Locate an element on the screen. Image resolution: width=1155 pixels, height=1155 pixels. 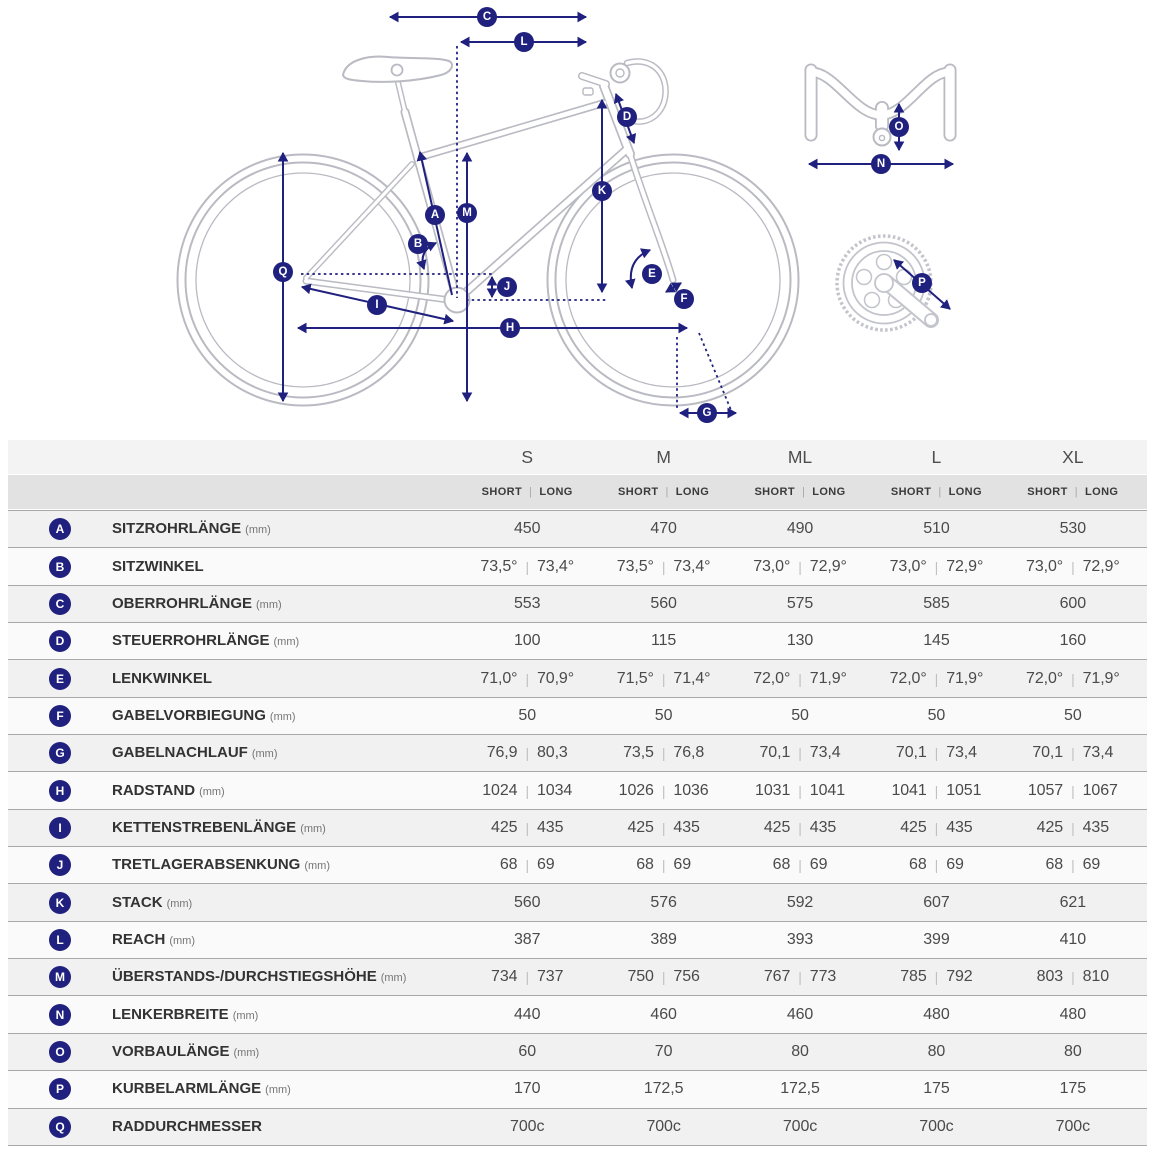
value-cell: 576 is located at coordinates (663, 903).